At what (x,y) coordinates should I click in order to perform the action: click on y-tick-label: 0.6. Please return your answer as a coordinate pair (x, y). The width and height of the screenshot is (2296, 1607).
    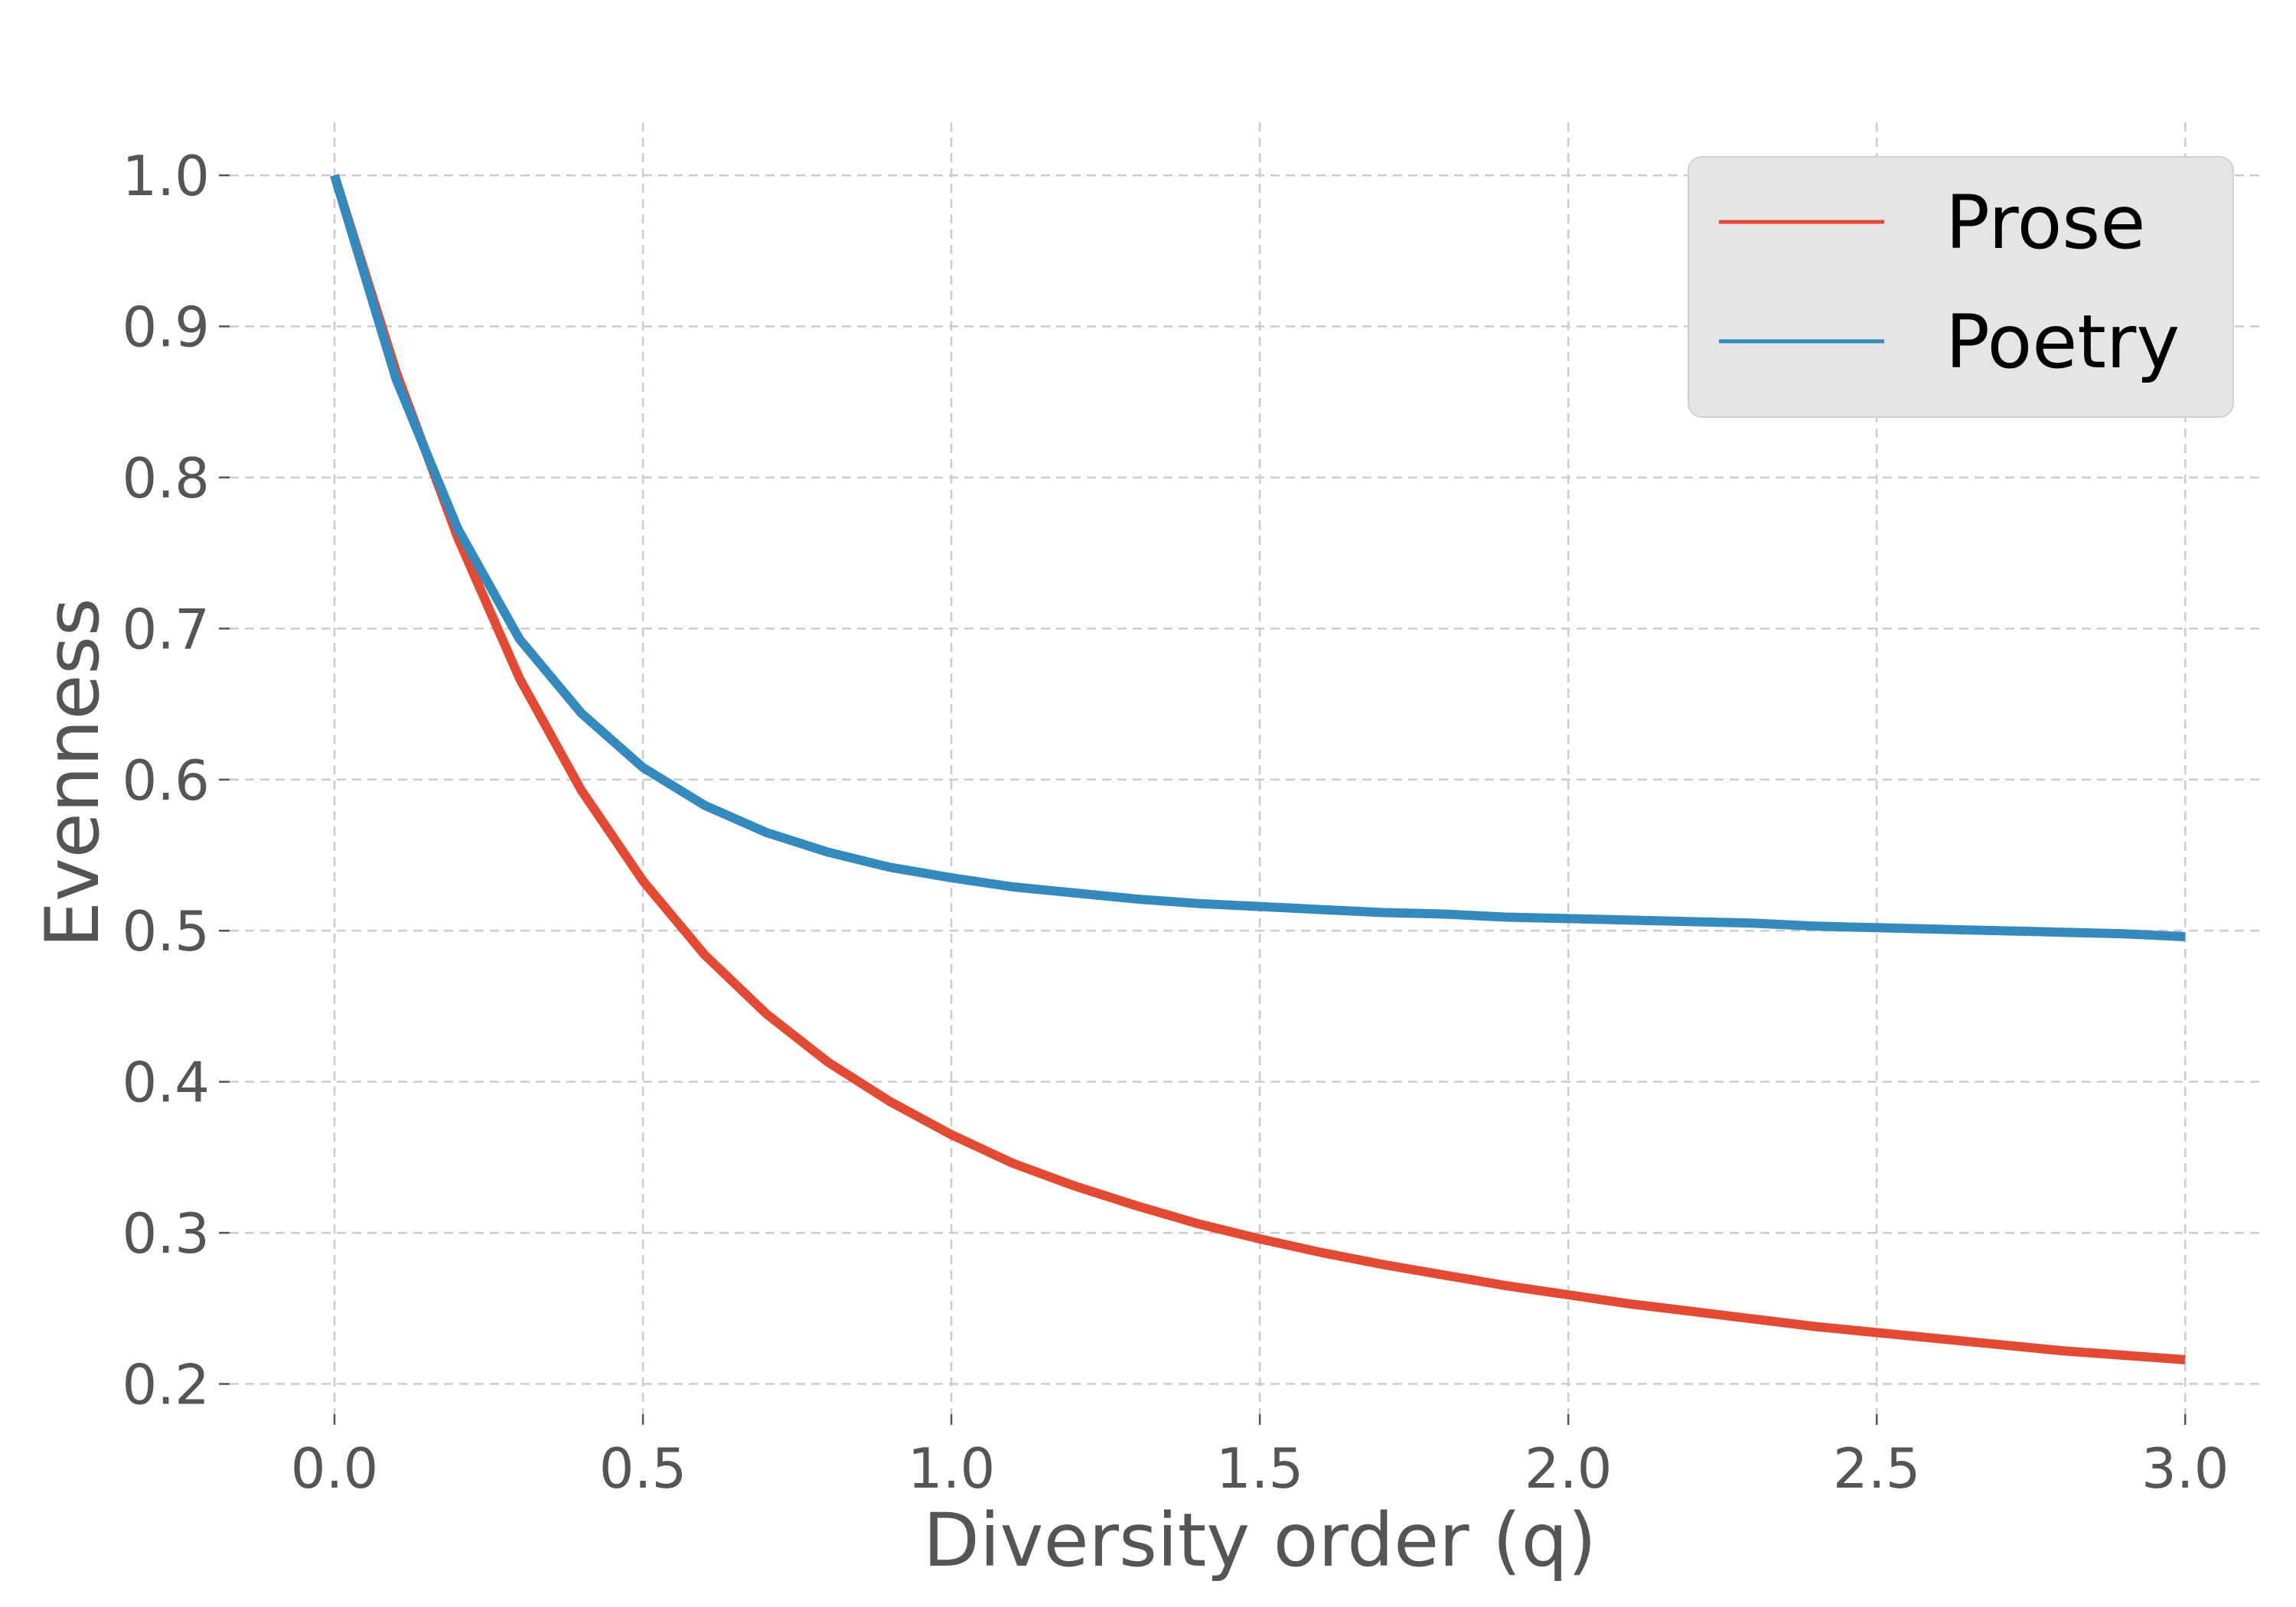
    Looking at the image, I should click on (166, 781).